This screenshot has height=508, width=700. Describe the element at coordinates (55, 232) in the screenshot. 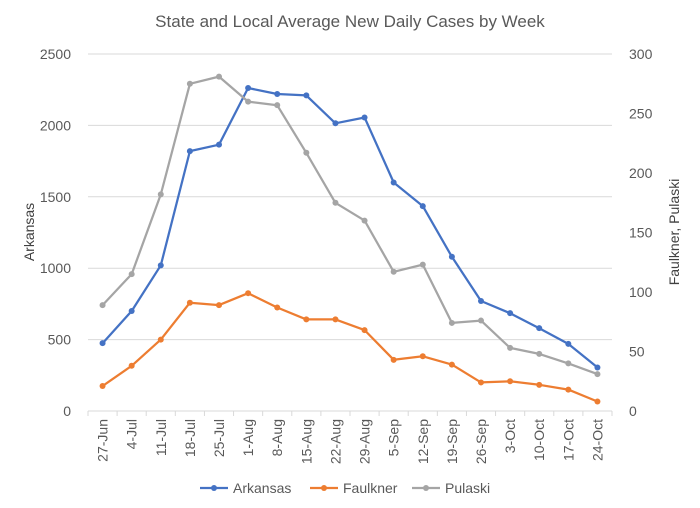

I see `left-y-axis-ticks: 0 500 1000 1500 2000 2500` at that location.